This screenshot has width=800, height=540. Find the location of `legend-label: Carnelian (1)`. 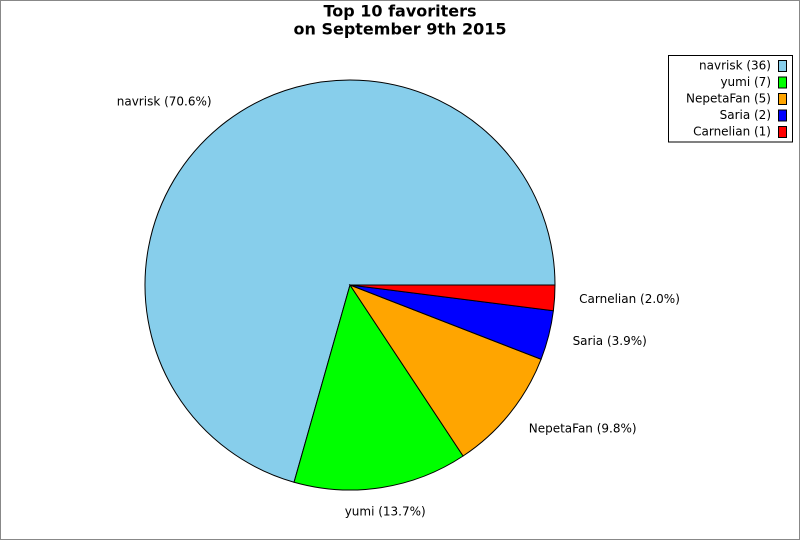

legend-label: Carnelian (1) is located at coordinates (732, 132).